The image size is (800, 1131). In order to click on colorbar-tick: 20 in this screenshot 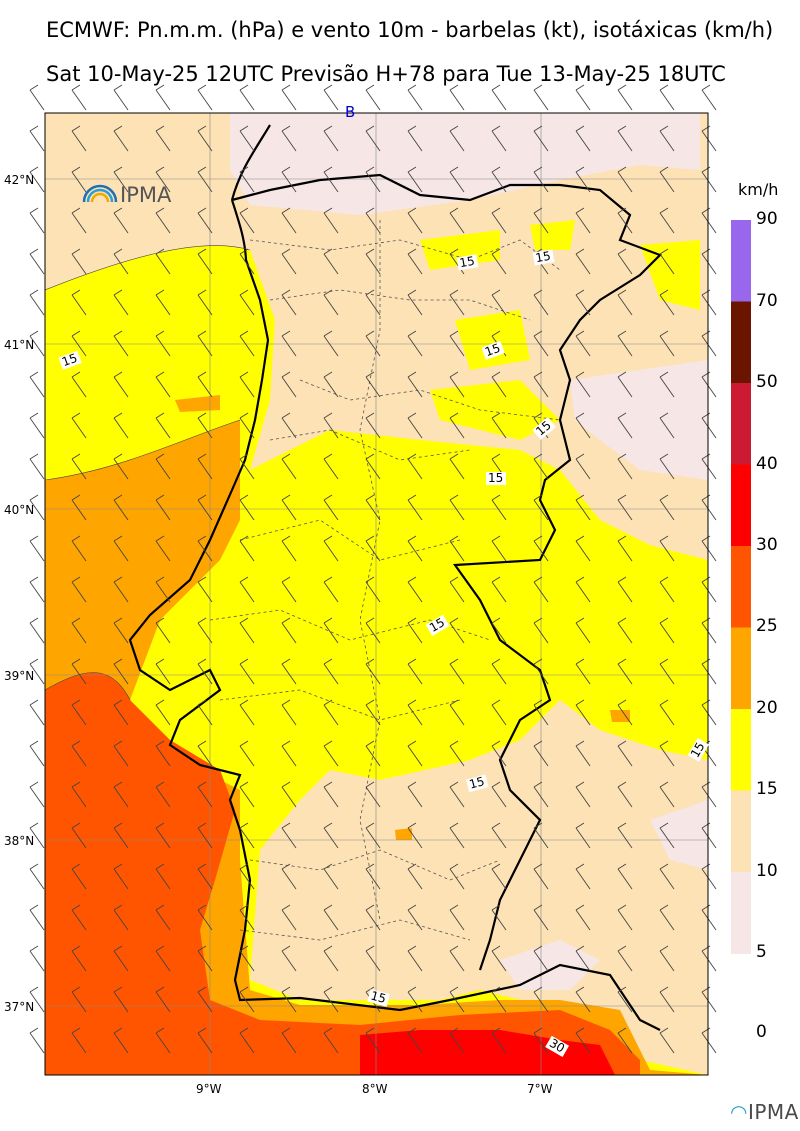, I will do `click(767, 708)`.